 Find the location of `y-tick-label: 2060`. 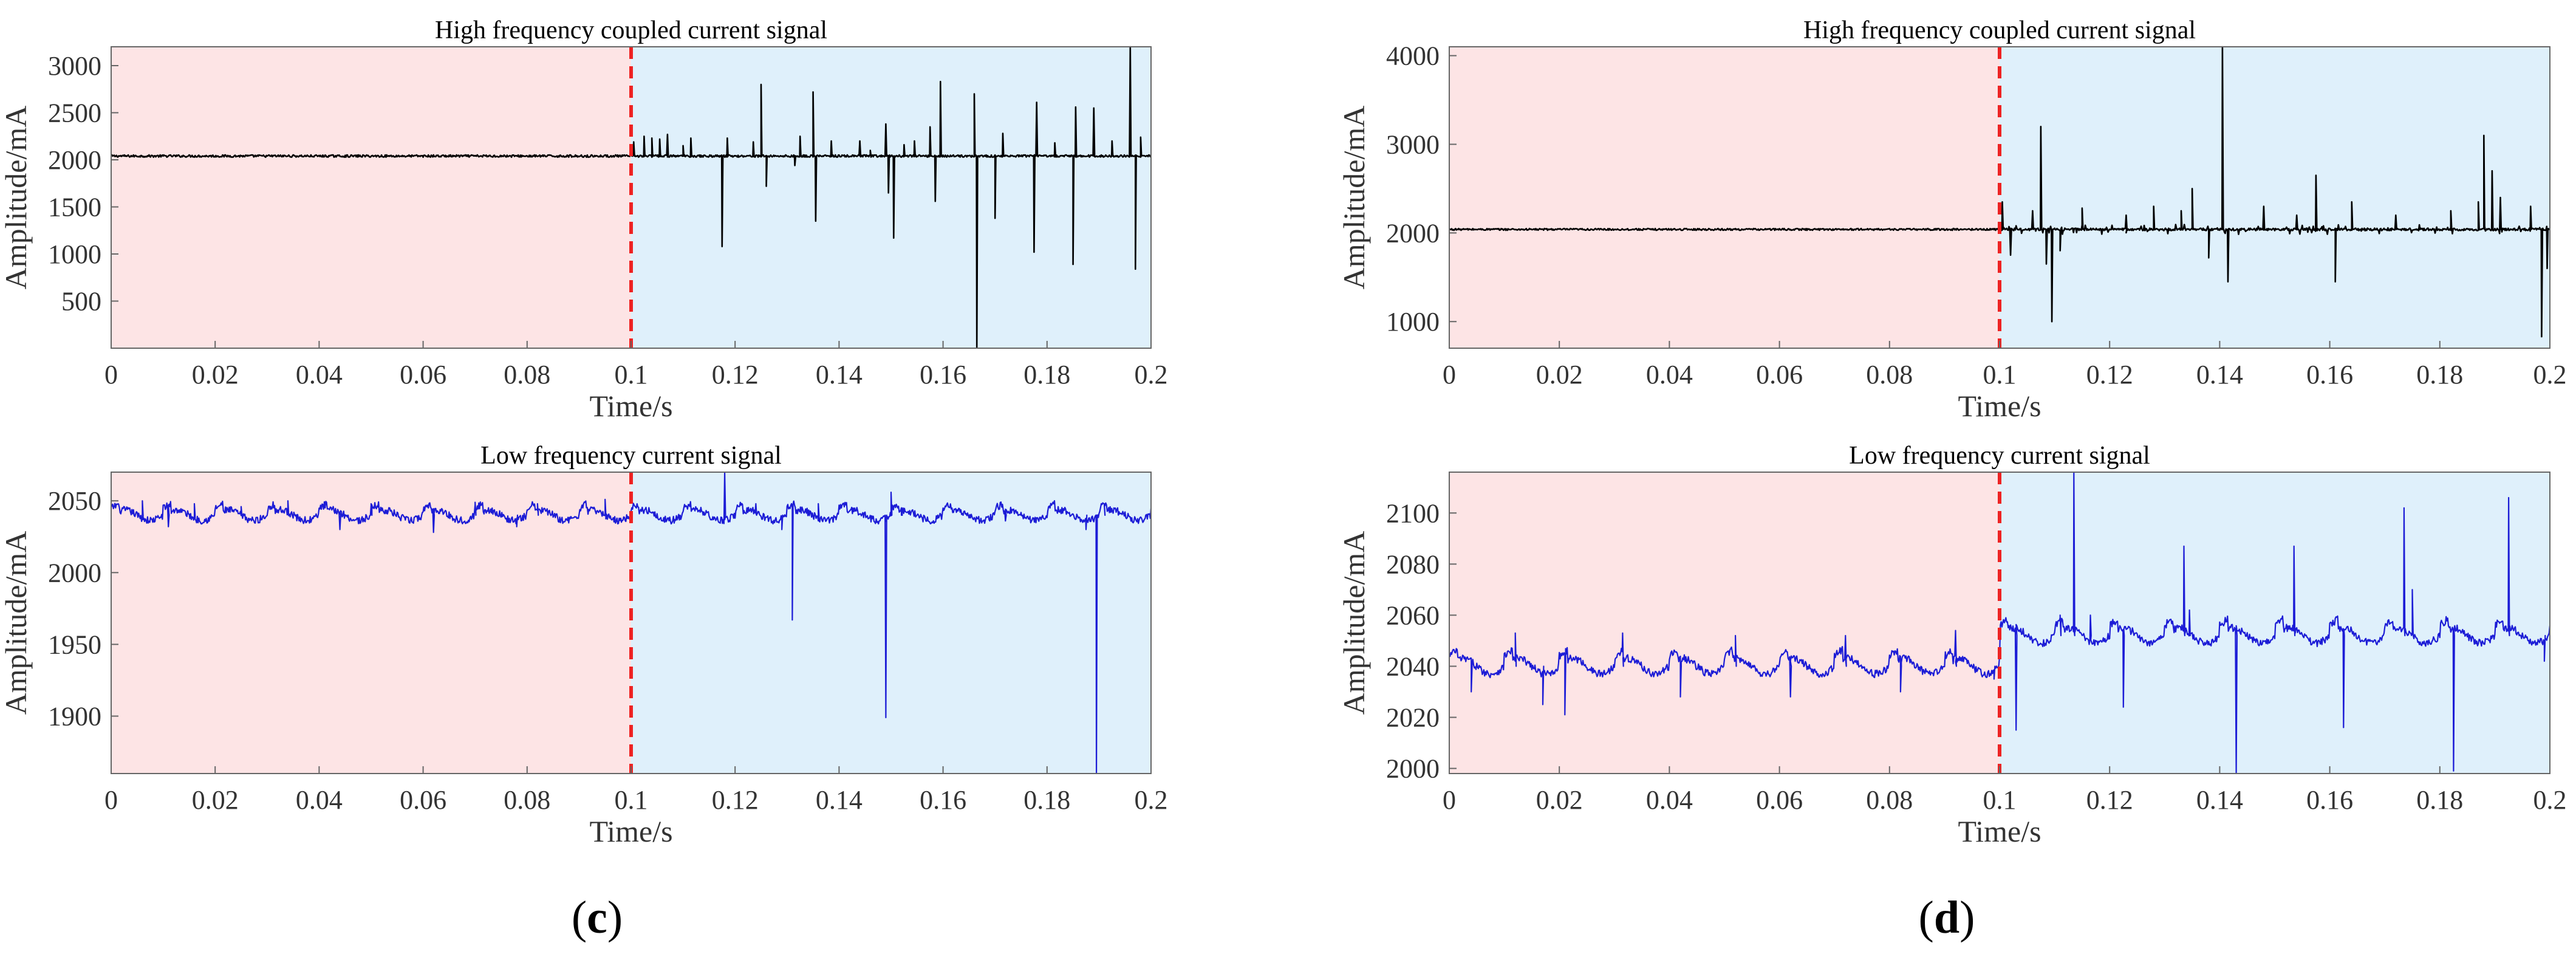

y-tick-label: 2060 is located at coordinates (1413, 615).